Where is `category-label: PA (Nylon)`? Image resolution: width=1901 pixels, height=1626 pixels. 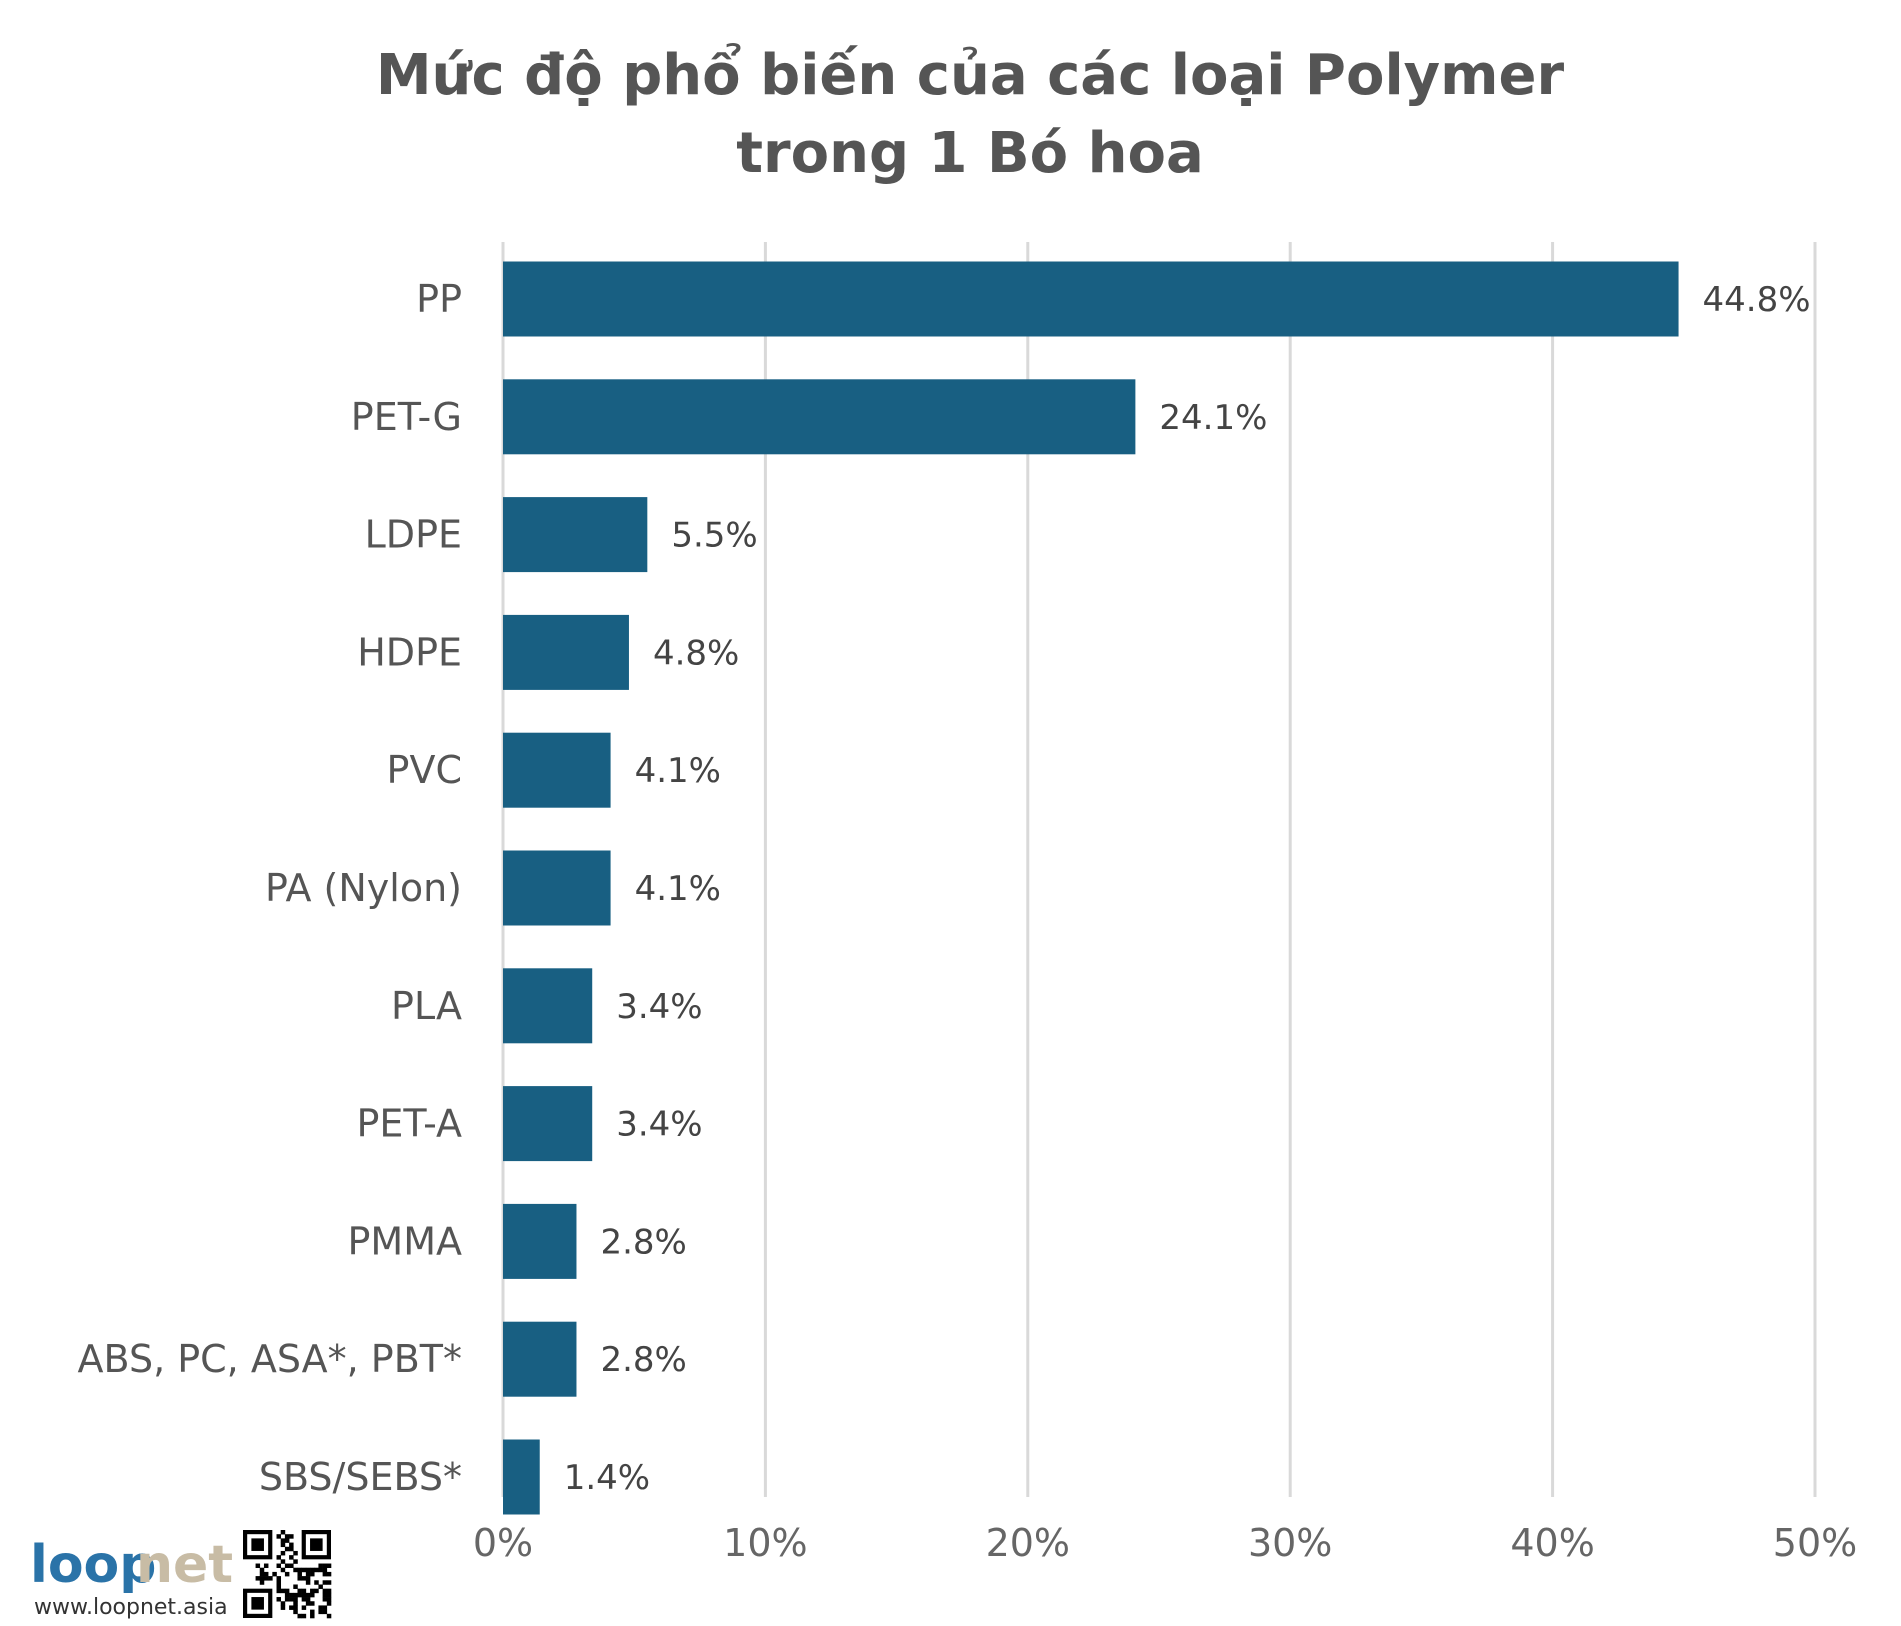 category-label: PA (Nylon) is located at coordinates (363, 888).